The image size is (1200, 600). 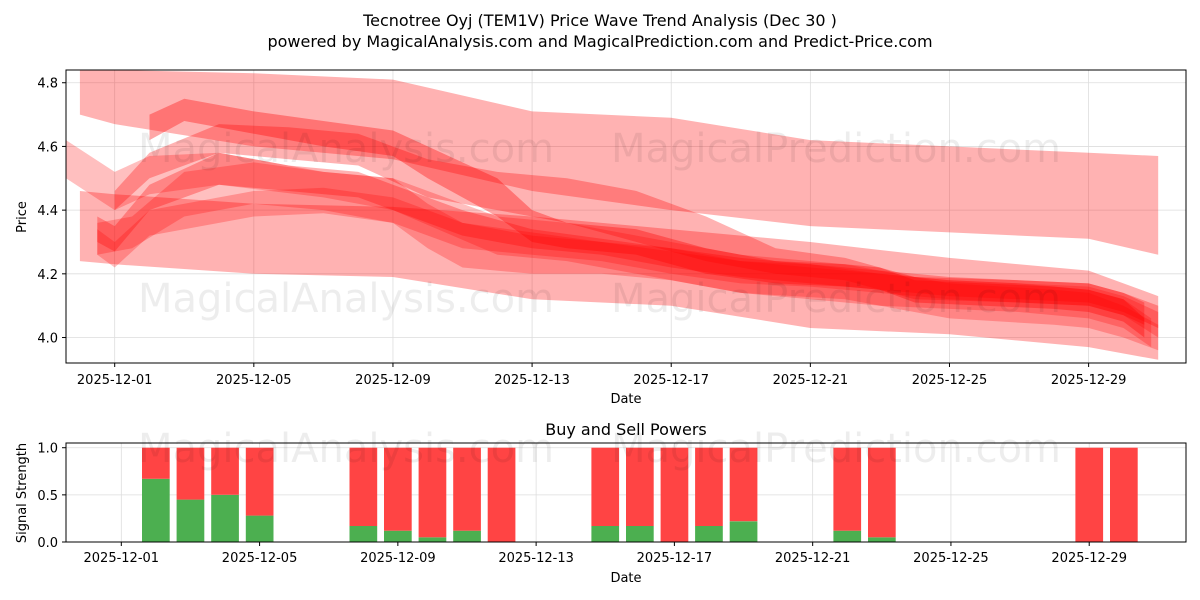 What do you see at coordinates (47, 211) in the screenshot?
I see `price-y-tick-label: 4.4` at bounding box center [47, 211].